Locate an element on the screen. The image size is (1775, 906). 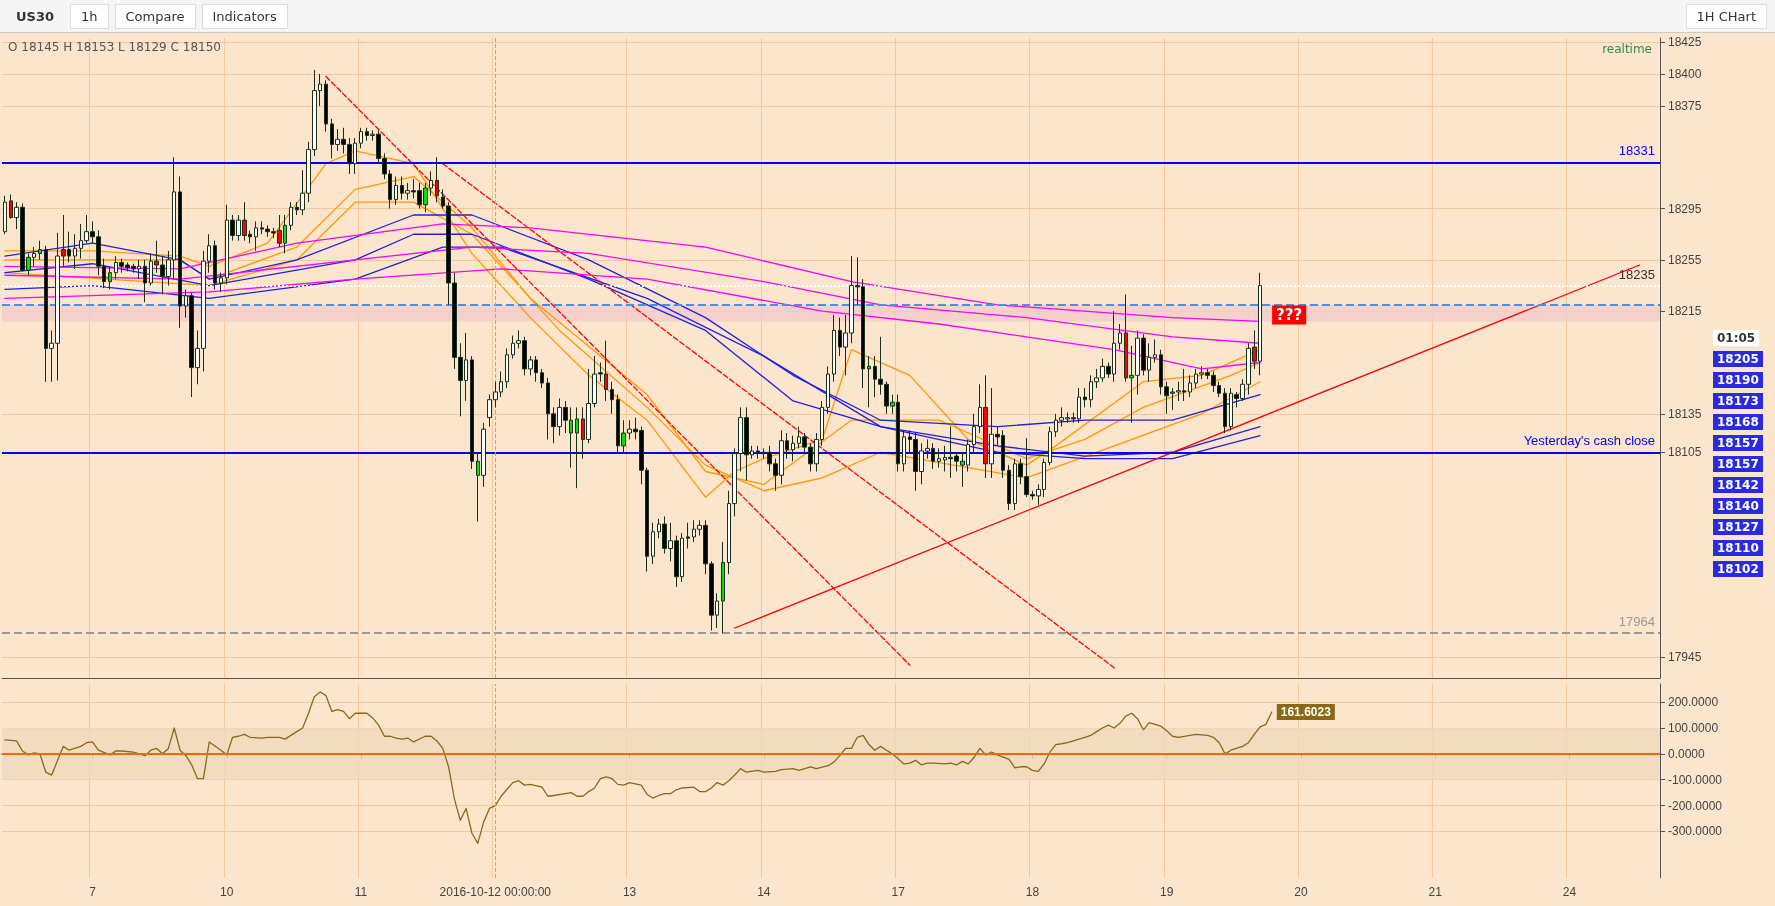
text: Compare is located at coordinates (155, 16).